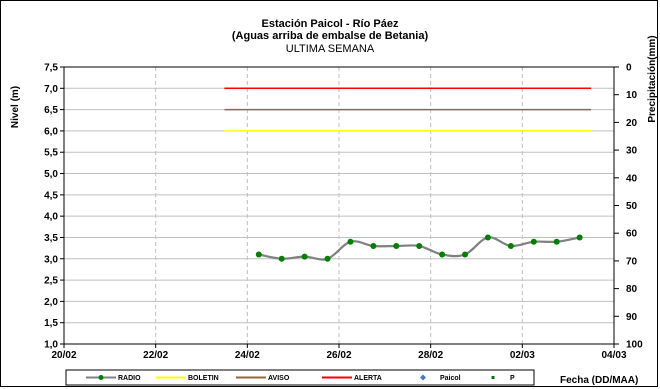 This screenshot has height=389, width=660. I want to click on x-tick-label: 20/02, so click(63, 355).